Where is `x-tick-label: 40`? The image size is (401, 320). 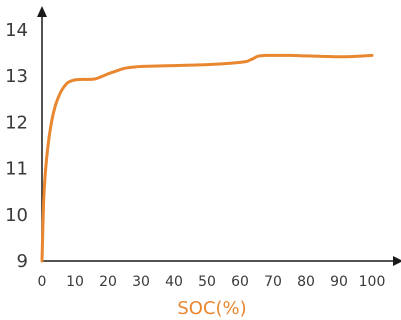 x-tick-label: 40 is located at coordinates (174, 282).